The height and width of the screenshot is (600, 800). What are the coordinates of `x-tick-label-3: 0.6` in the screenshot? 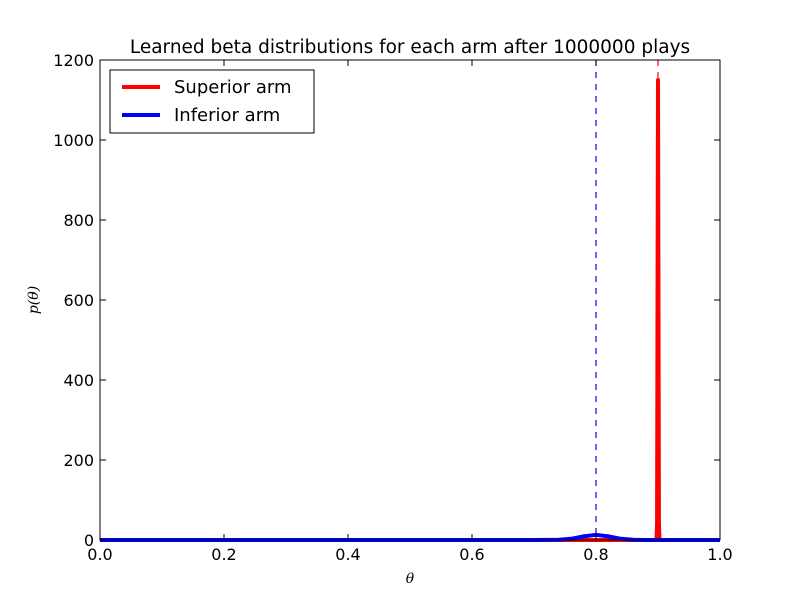 It's located at (471, 554).